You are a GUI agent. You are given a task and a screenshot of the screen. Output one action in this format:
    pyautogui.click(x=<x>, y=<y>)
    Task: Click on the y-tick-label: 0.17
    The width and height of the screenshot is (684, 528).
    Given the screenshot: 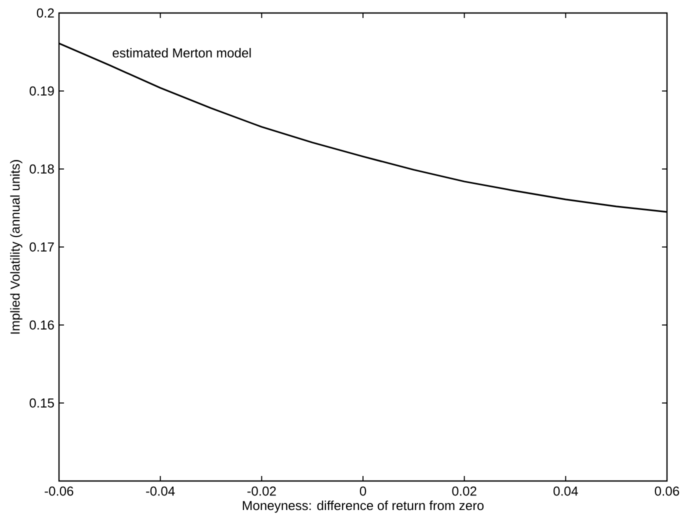 What is the action you would take?
    pyautogui.click(x=42, y=247)
    